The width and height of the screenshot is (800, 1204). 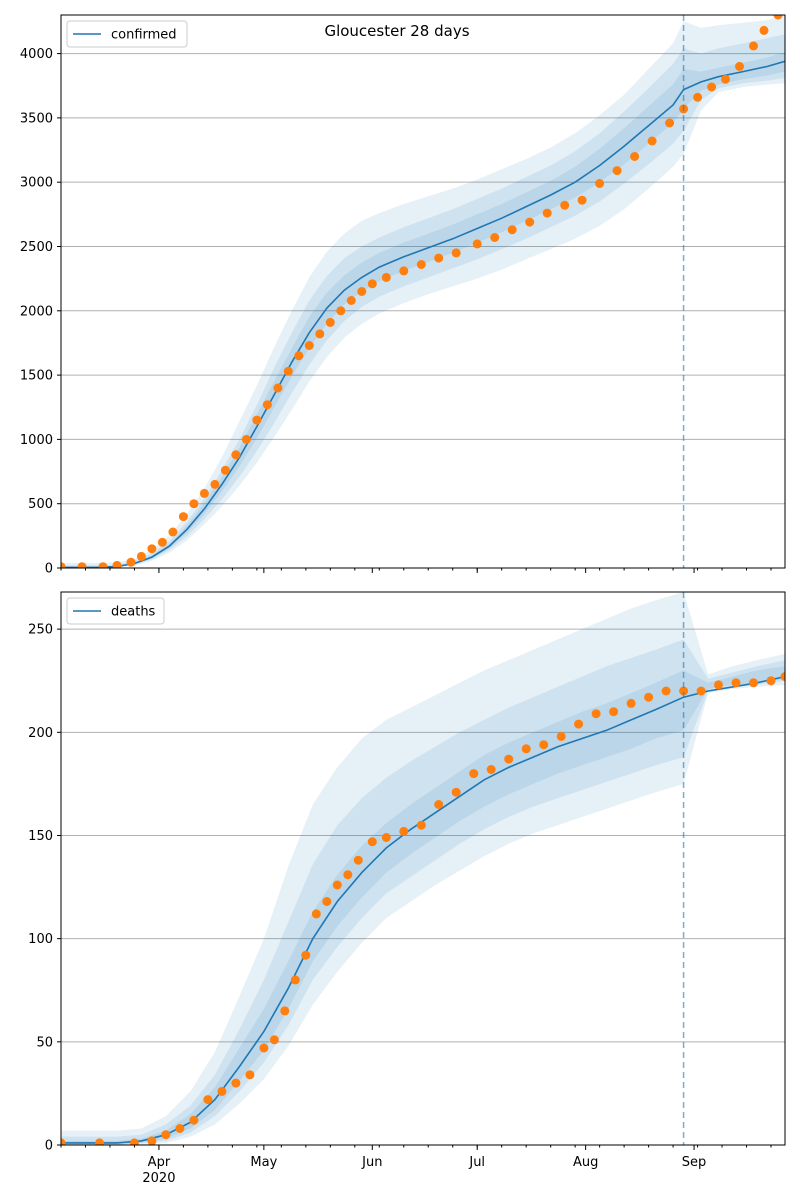 I want to click on legend: confirmed, so click(x=127, y=34).